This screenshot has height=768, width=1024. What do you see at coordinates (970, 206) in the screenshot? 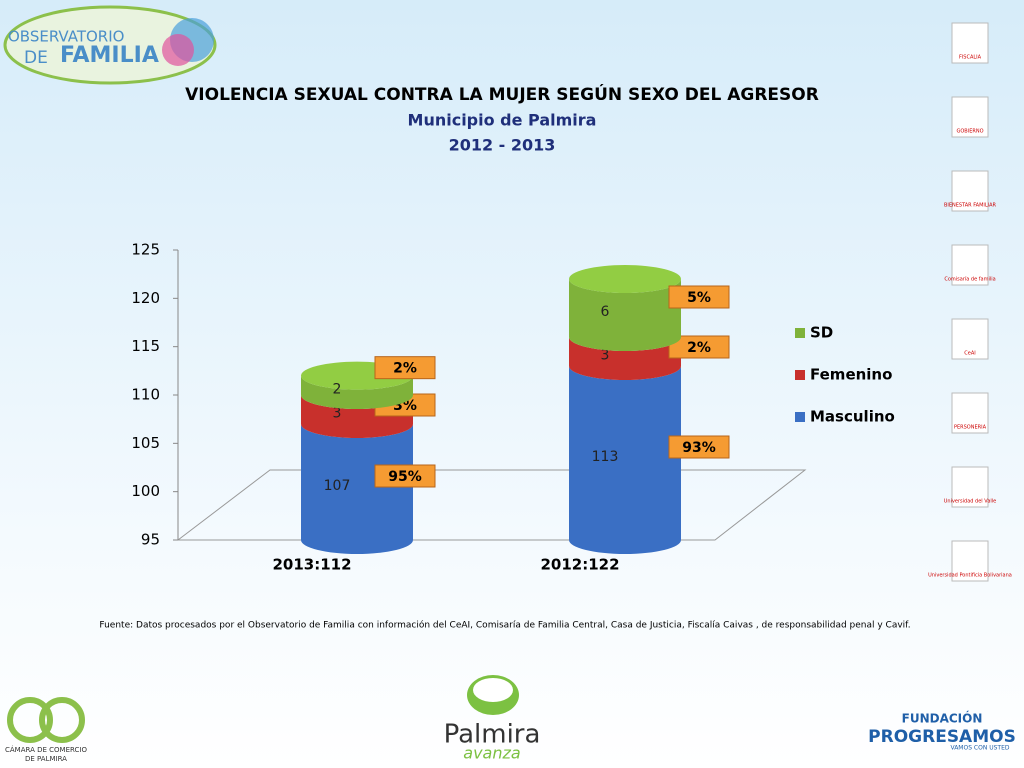
I see `logo-text: BIENESTAR FAMILIAR` at bounding box center [970, 206].